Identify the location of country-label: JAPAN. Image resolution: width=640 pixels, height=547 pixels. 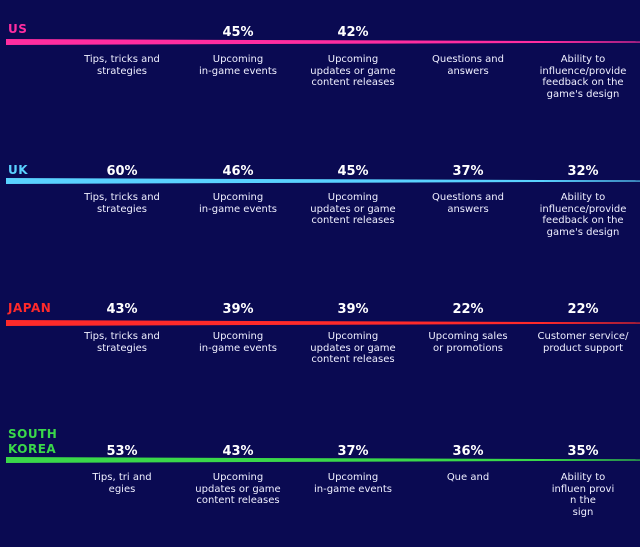
(30, 308).